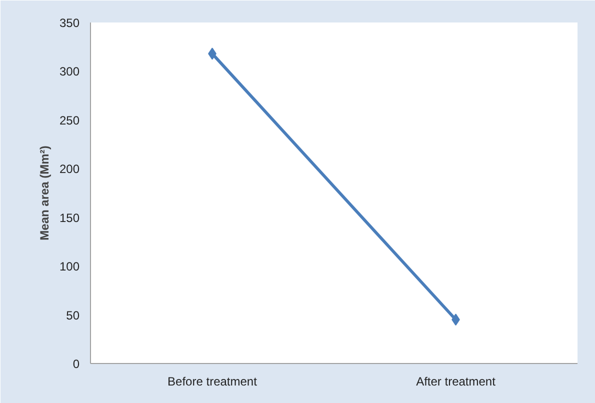 This screenshot has width=595, height=403. Describe the element at coordinates (213, 381) in the screenshot. I see `x-tick-label: Before treatment` at that location.